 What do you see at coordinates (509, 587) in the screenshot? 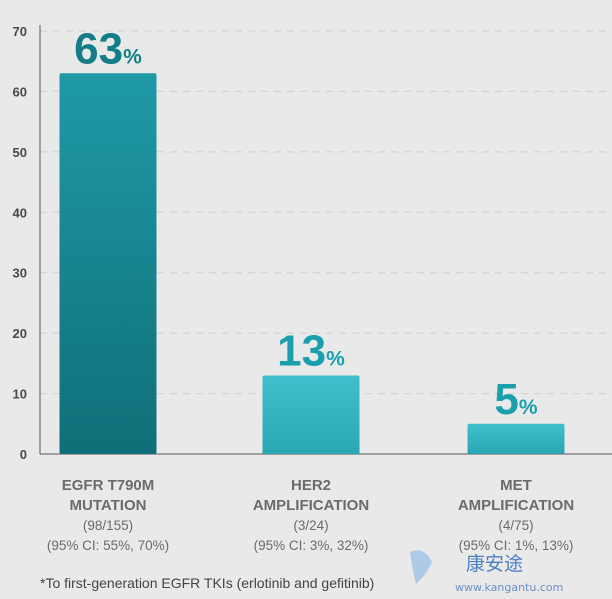
I see `watermark-url: www.kangantu.com` at bounding box center [509, 587].